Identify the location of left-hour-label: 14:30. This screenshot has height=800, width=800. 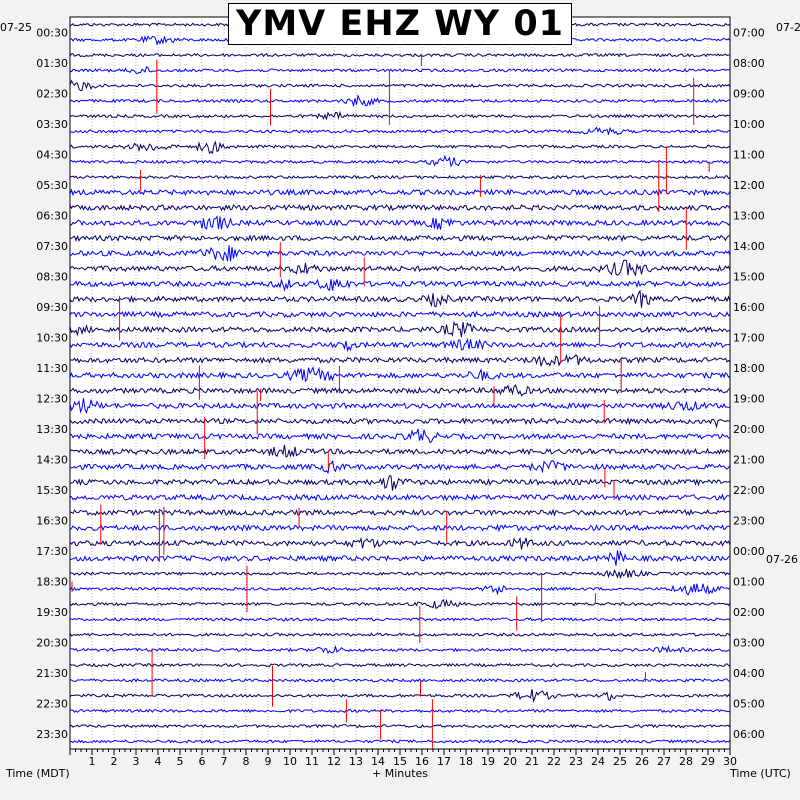
(52, 459).